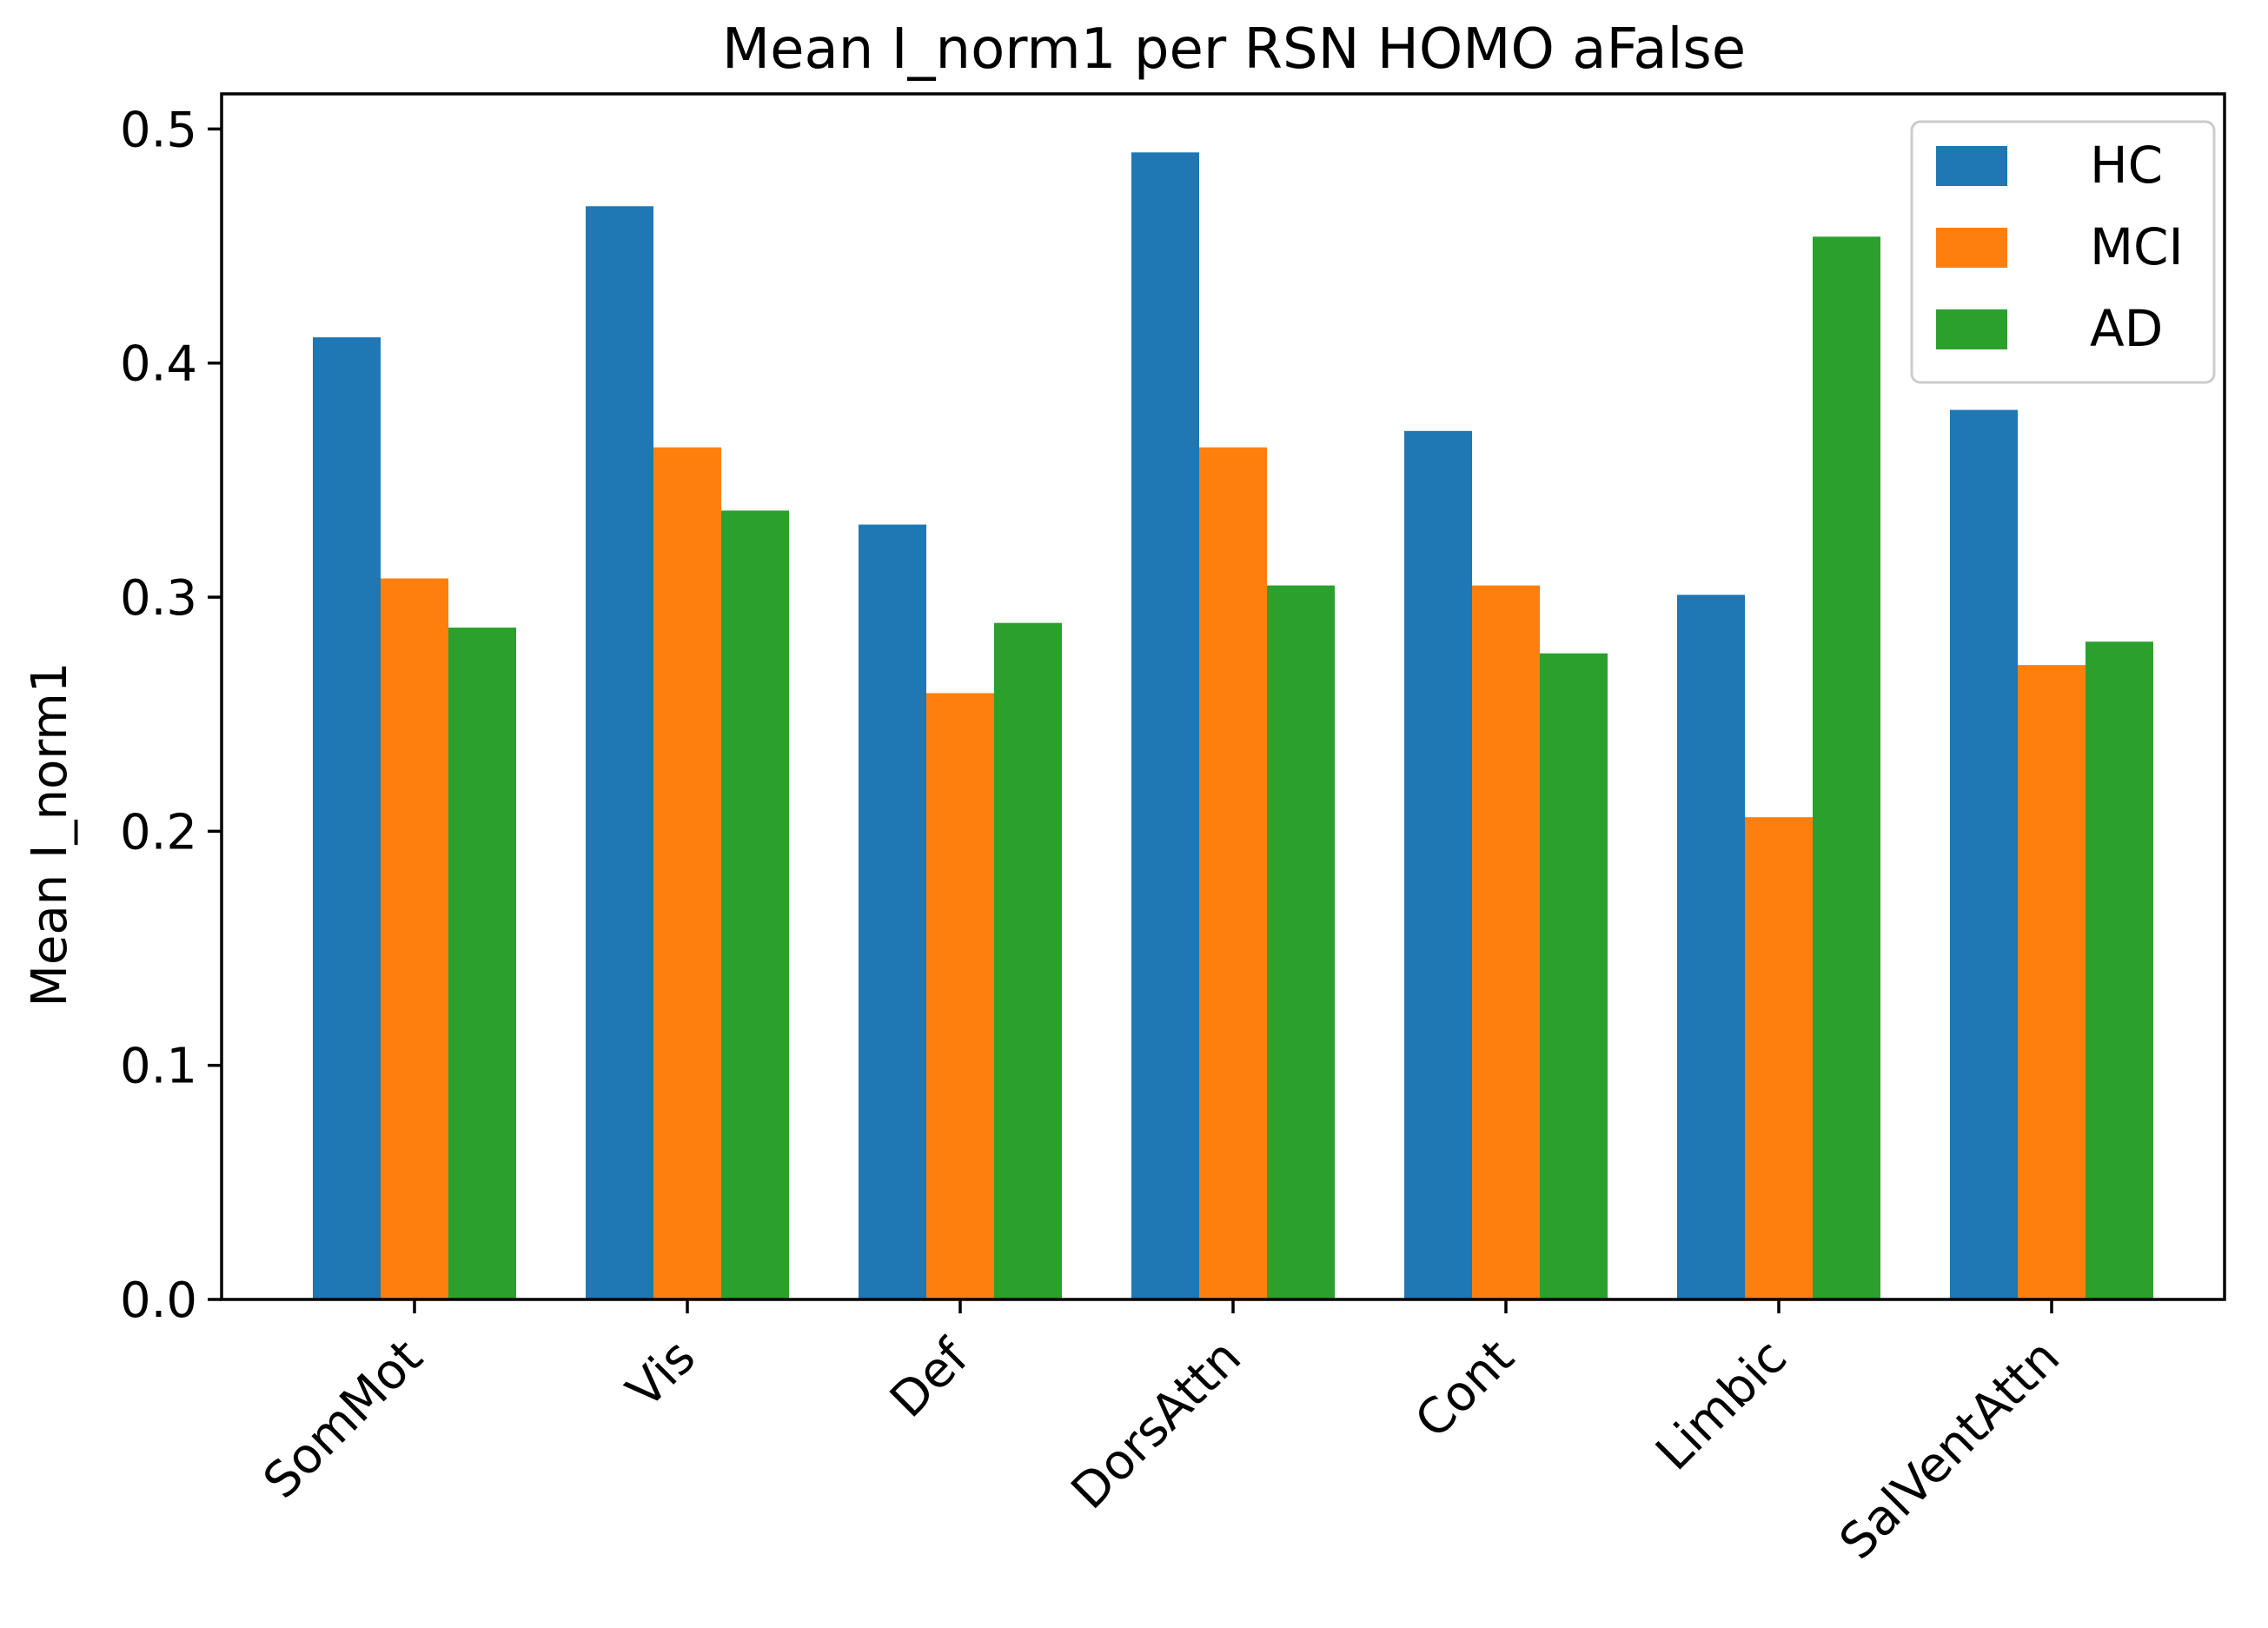 The height and width of the screenshot is (1628, 2268). What do you see at coordinates (2126, 328) in the screenshot?
I see `legend-label-ad: AD` at bounding box center [2126, 328].